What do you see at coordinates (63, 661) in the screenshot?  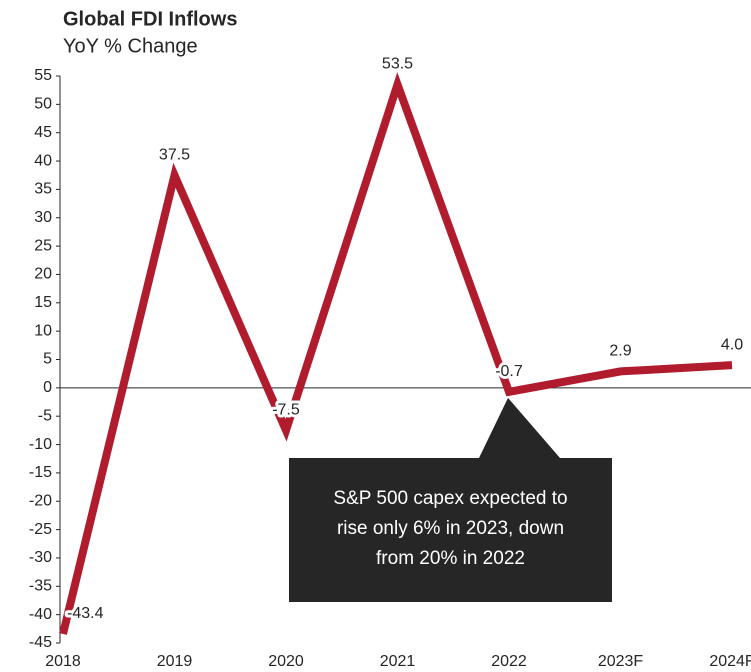 I see `x-tick-label: 2018` at bounding box center [63, 661].